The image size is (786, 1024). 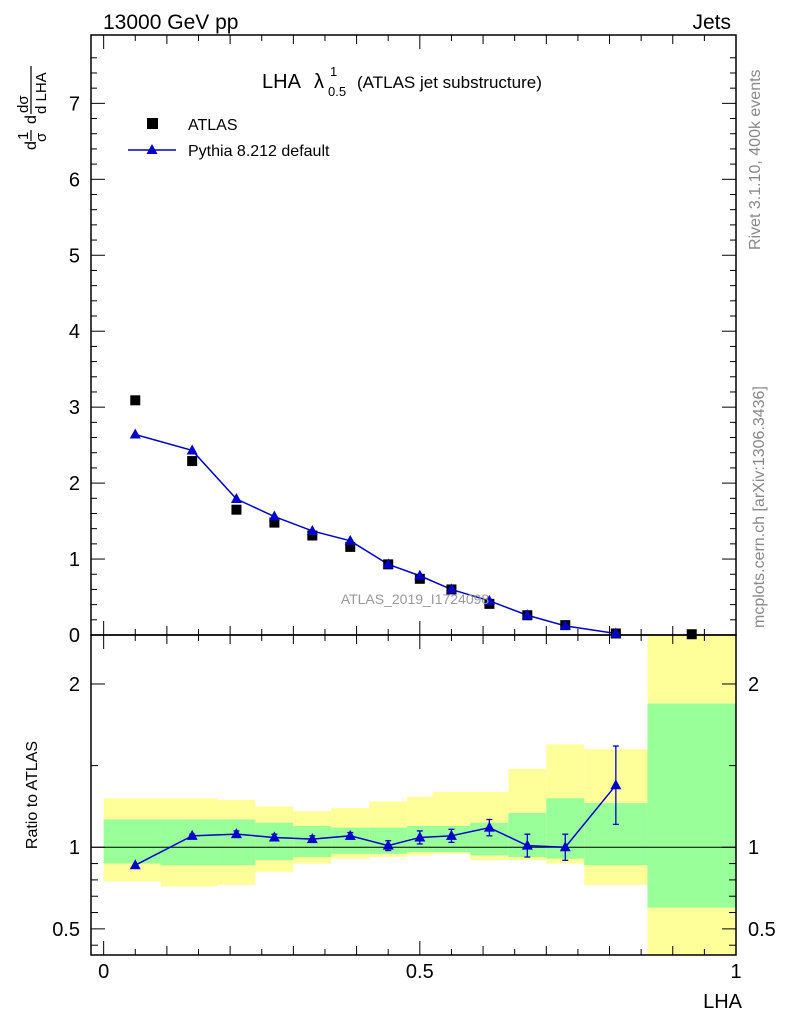 What do you see at coordinates (41, 137) in the screenshot?
I see `ylabel-sigma: σ` at bounding box center [41, 137].